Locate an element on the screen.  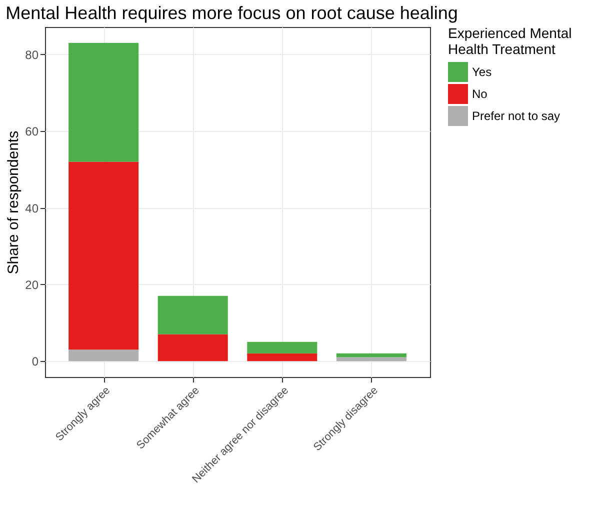
legend-title: Experienced Mental Health Treatment is located at coordinates (510, 41).